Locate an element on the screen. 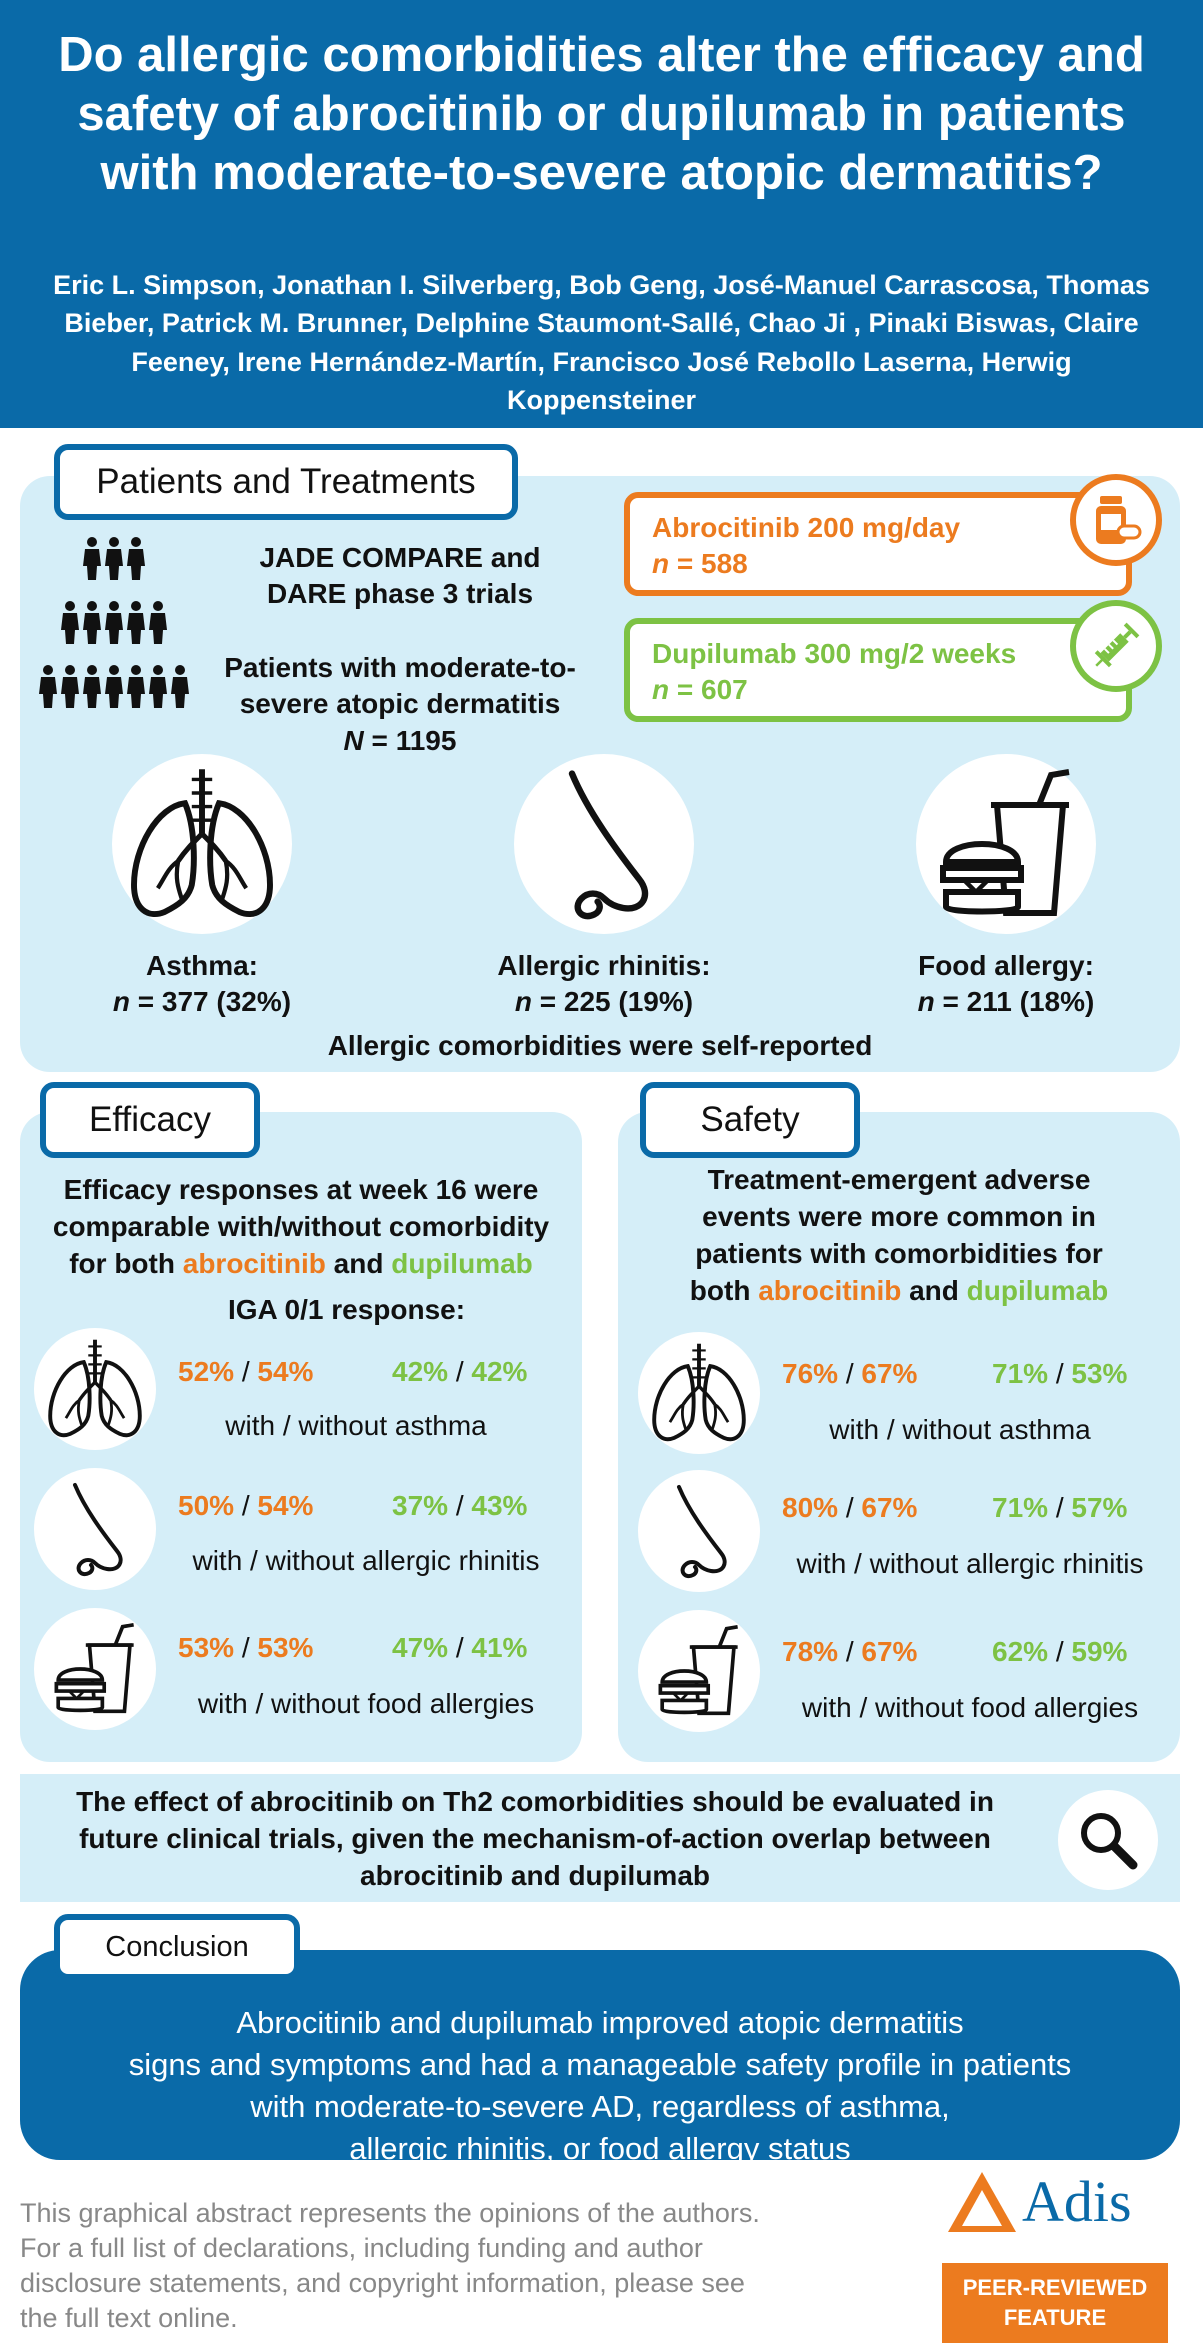  efficacy-caption-food: with / without food allergies is located at coordinates (366, 1703).